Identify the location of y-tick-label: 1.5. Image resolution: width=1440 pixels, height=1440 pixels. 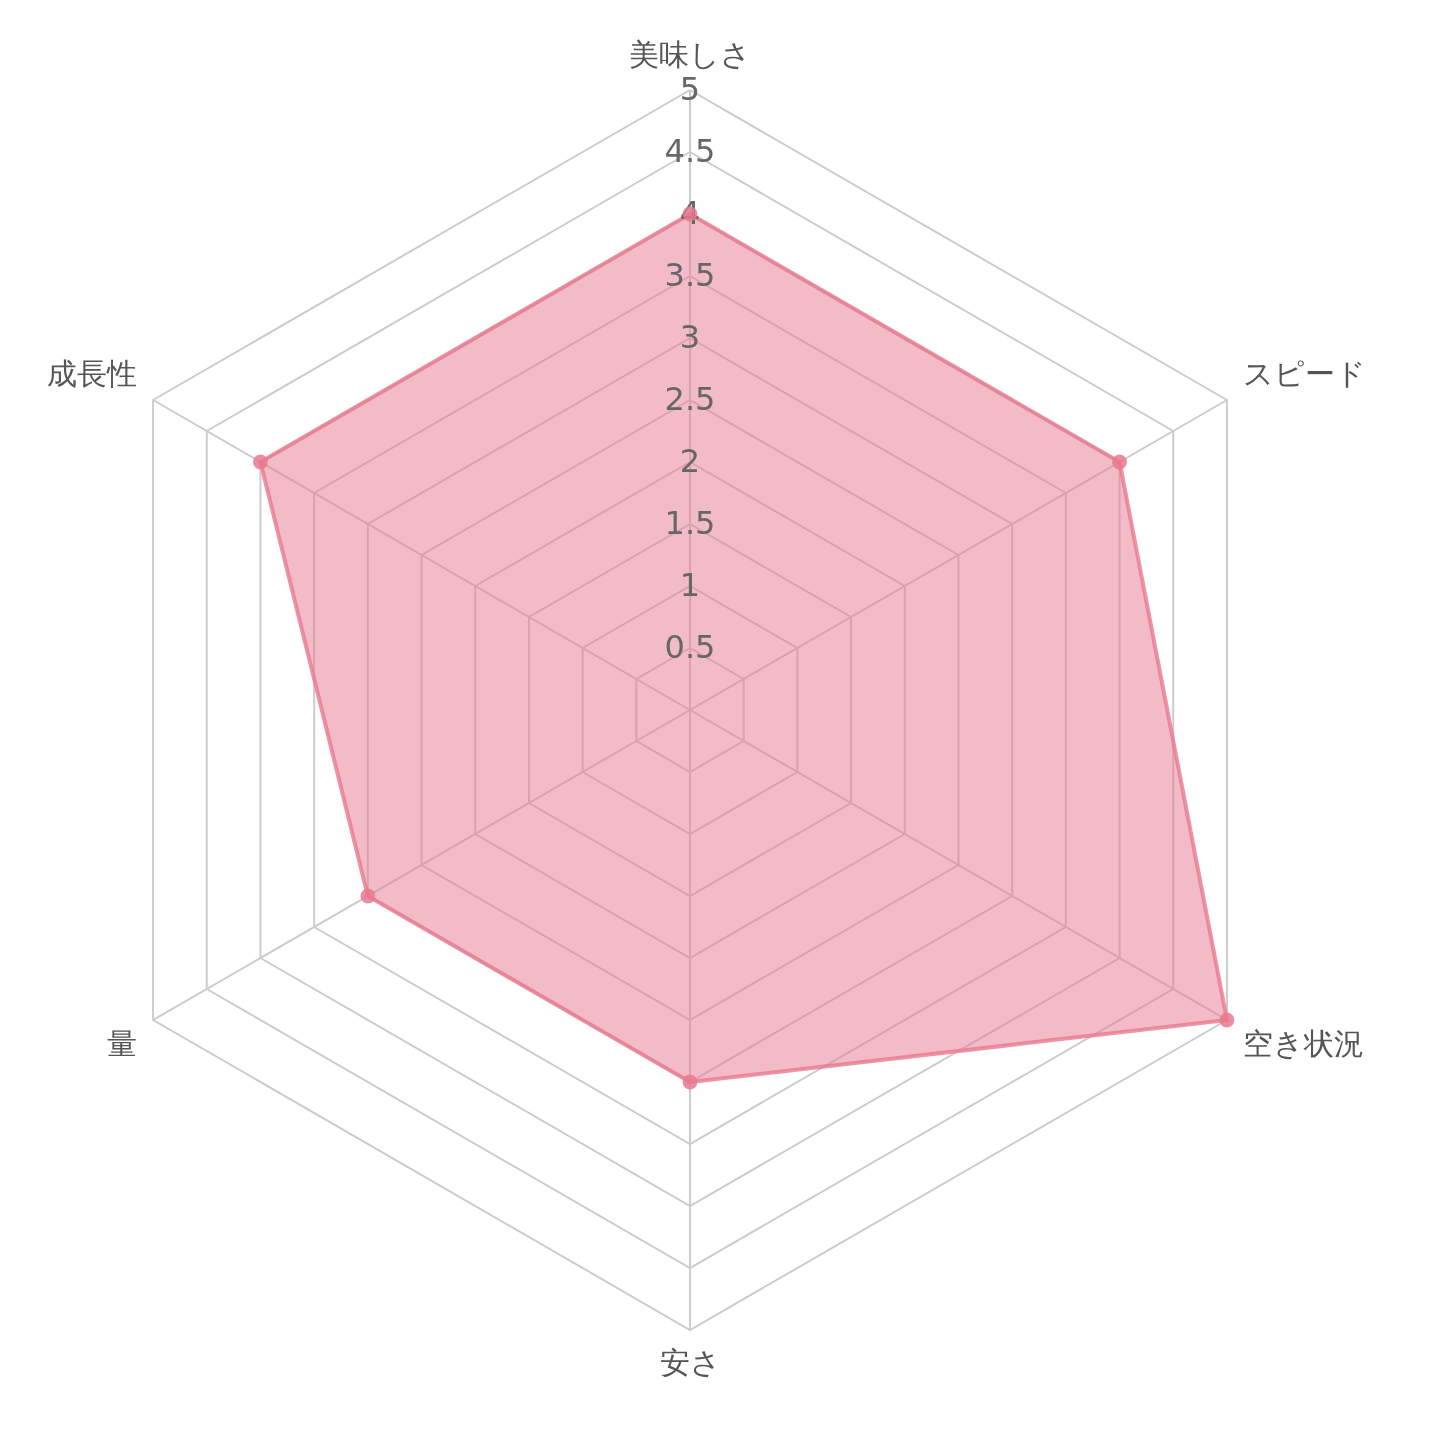
(690, 523).